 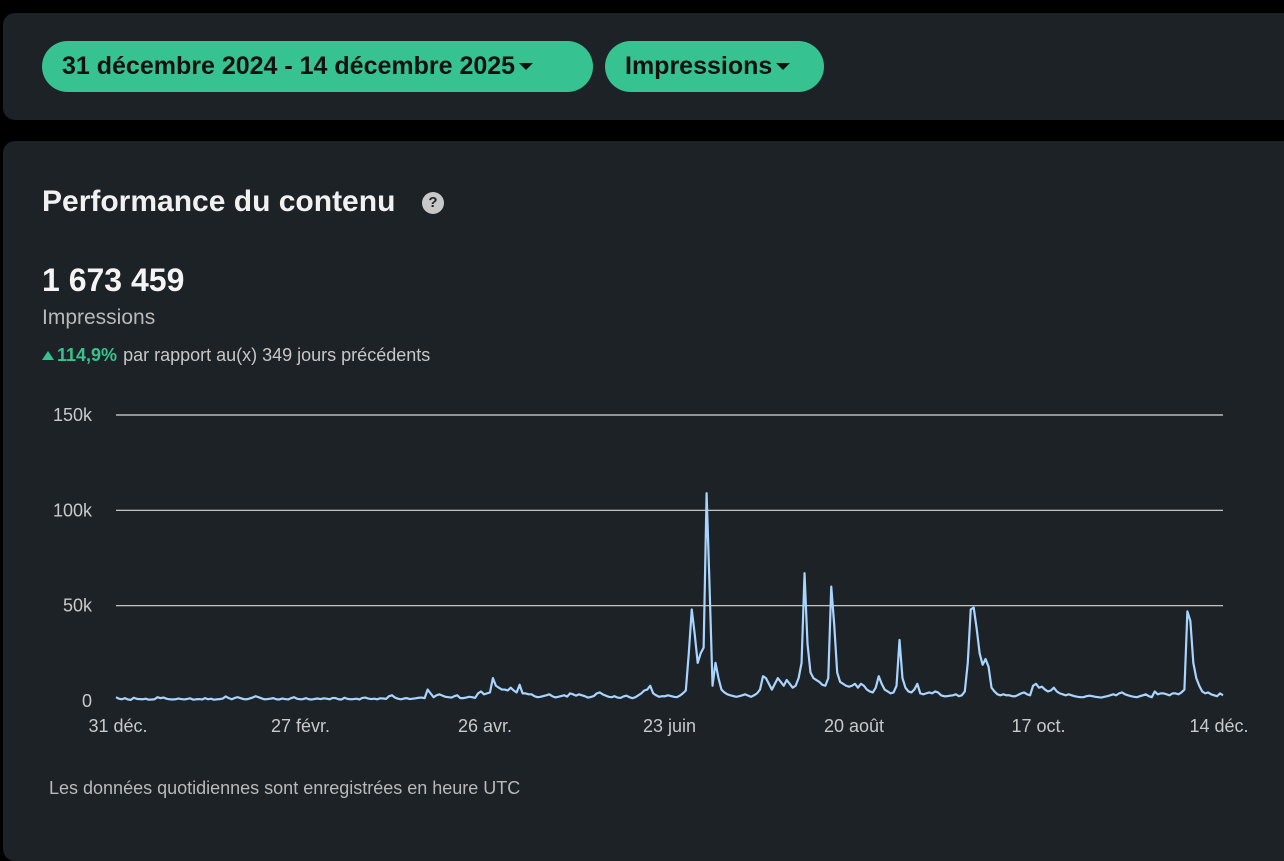 I want to click on date-range-dropdown: 31 décembre 2024 - 14 décembre 2025, so click(x=317, y=66).